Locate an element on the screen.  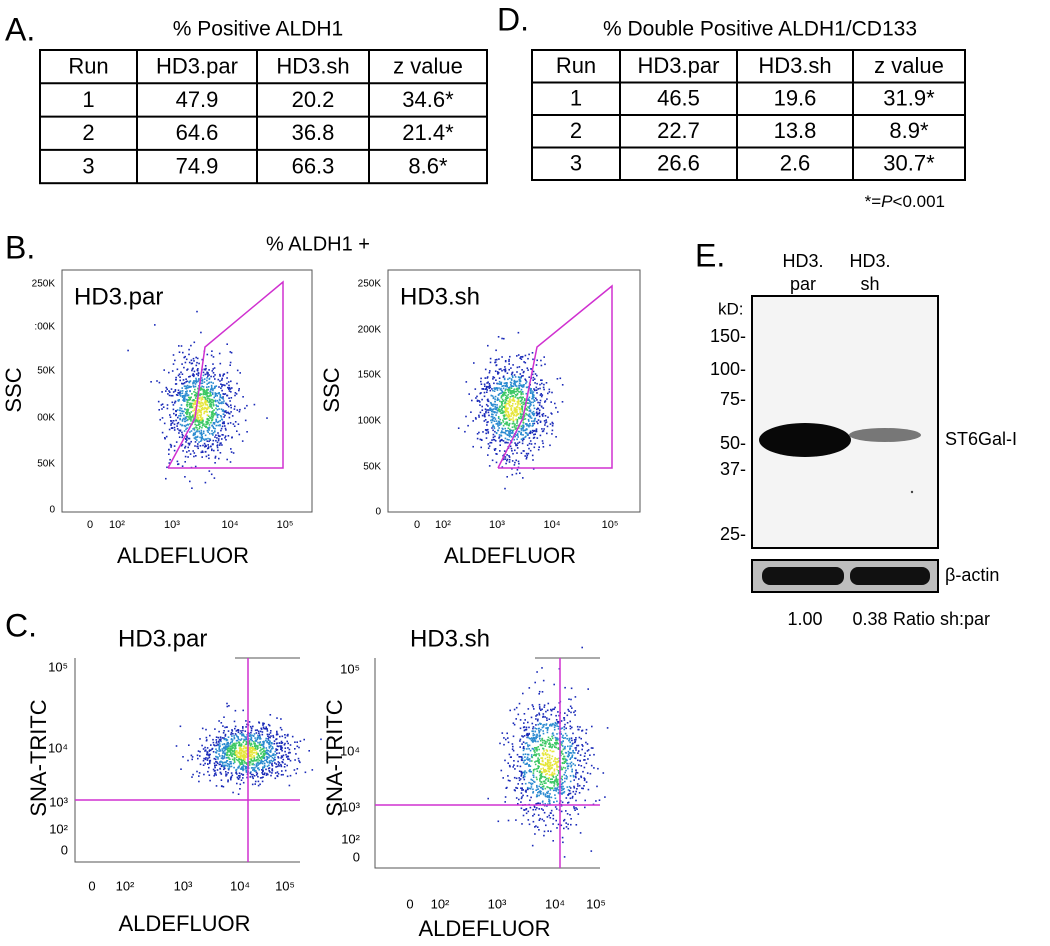
y-tick-label: 150K is located at coordinates (370, 375).